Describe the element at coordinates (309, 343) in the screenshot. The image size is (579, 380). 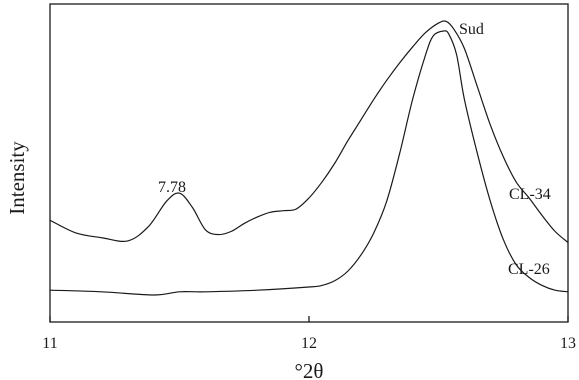
I see `x-tick-label-12: 12` at that location.